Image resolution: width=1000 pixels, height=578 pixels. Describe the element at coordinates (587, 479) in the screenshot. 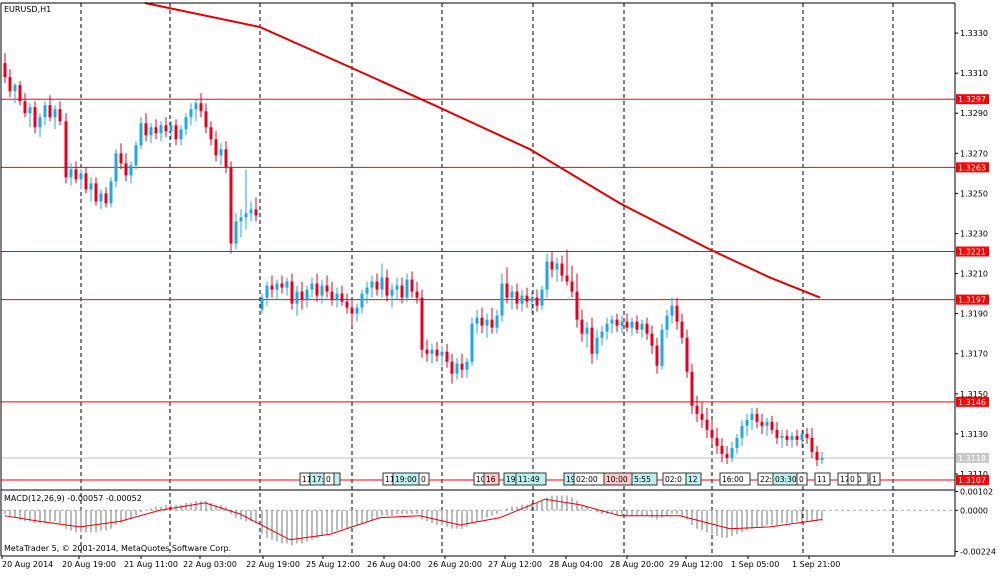

I see `event-text-11: 02:00` at that location.